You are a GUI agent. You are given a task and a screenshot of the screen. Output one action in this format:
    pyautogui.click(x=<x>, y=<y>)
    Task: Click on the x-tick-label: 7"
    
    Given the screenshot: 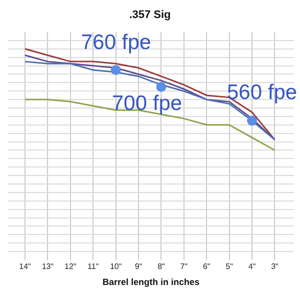 What is the action you would take?
    pyautogui.click(x=184, y=266)
    